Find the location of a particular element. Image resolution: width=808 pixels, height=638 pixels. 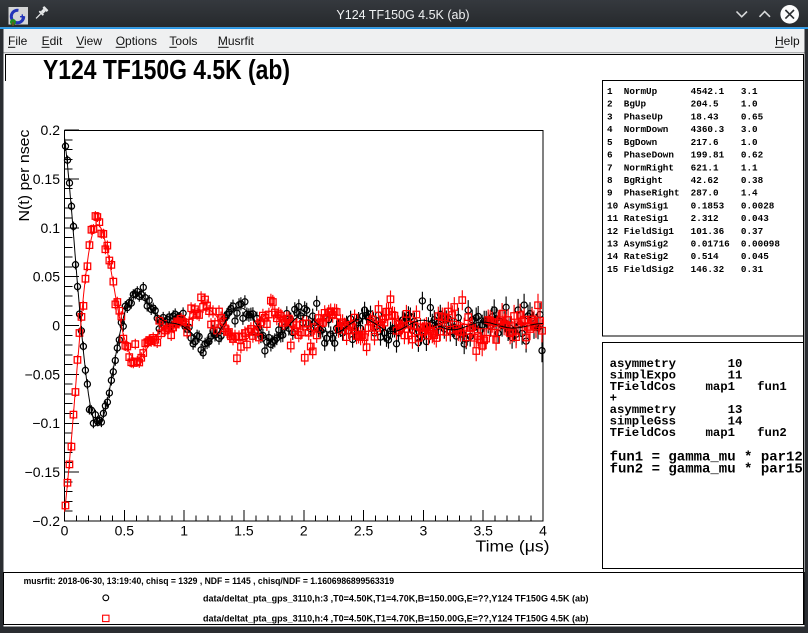

svg-text: Musrfit is located at coordinates (236, 41).